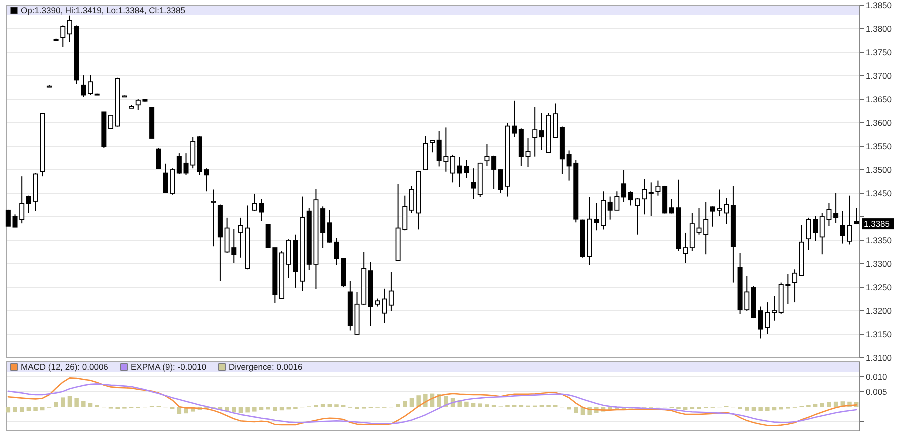  Describe the element at coordinates (433, 404) in the screenshot. I see `line-series` at that location.